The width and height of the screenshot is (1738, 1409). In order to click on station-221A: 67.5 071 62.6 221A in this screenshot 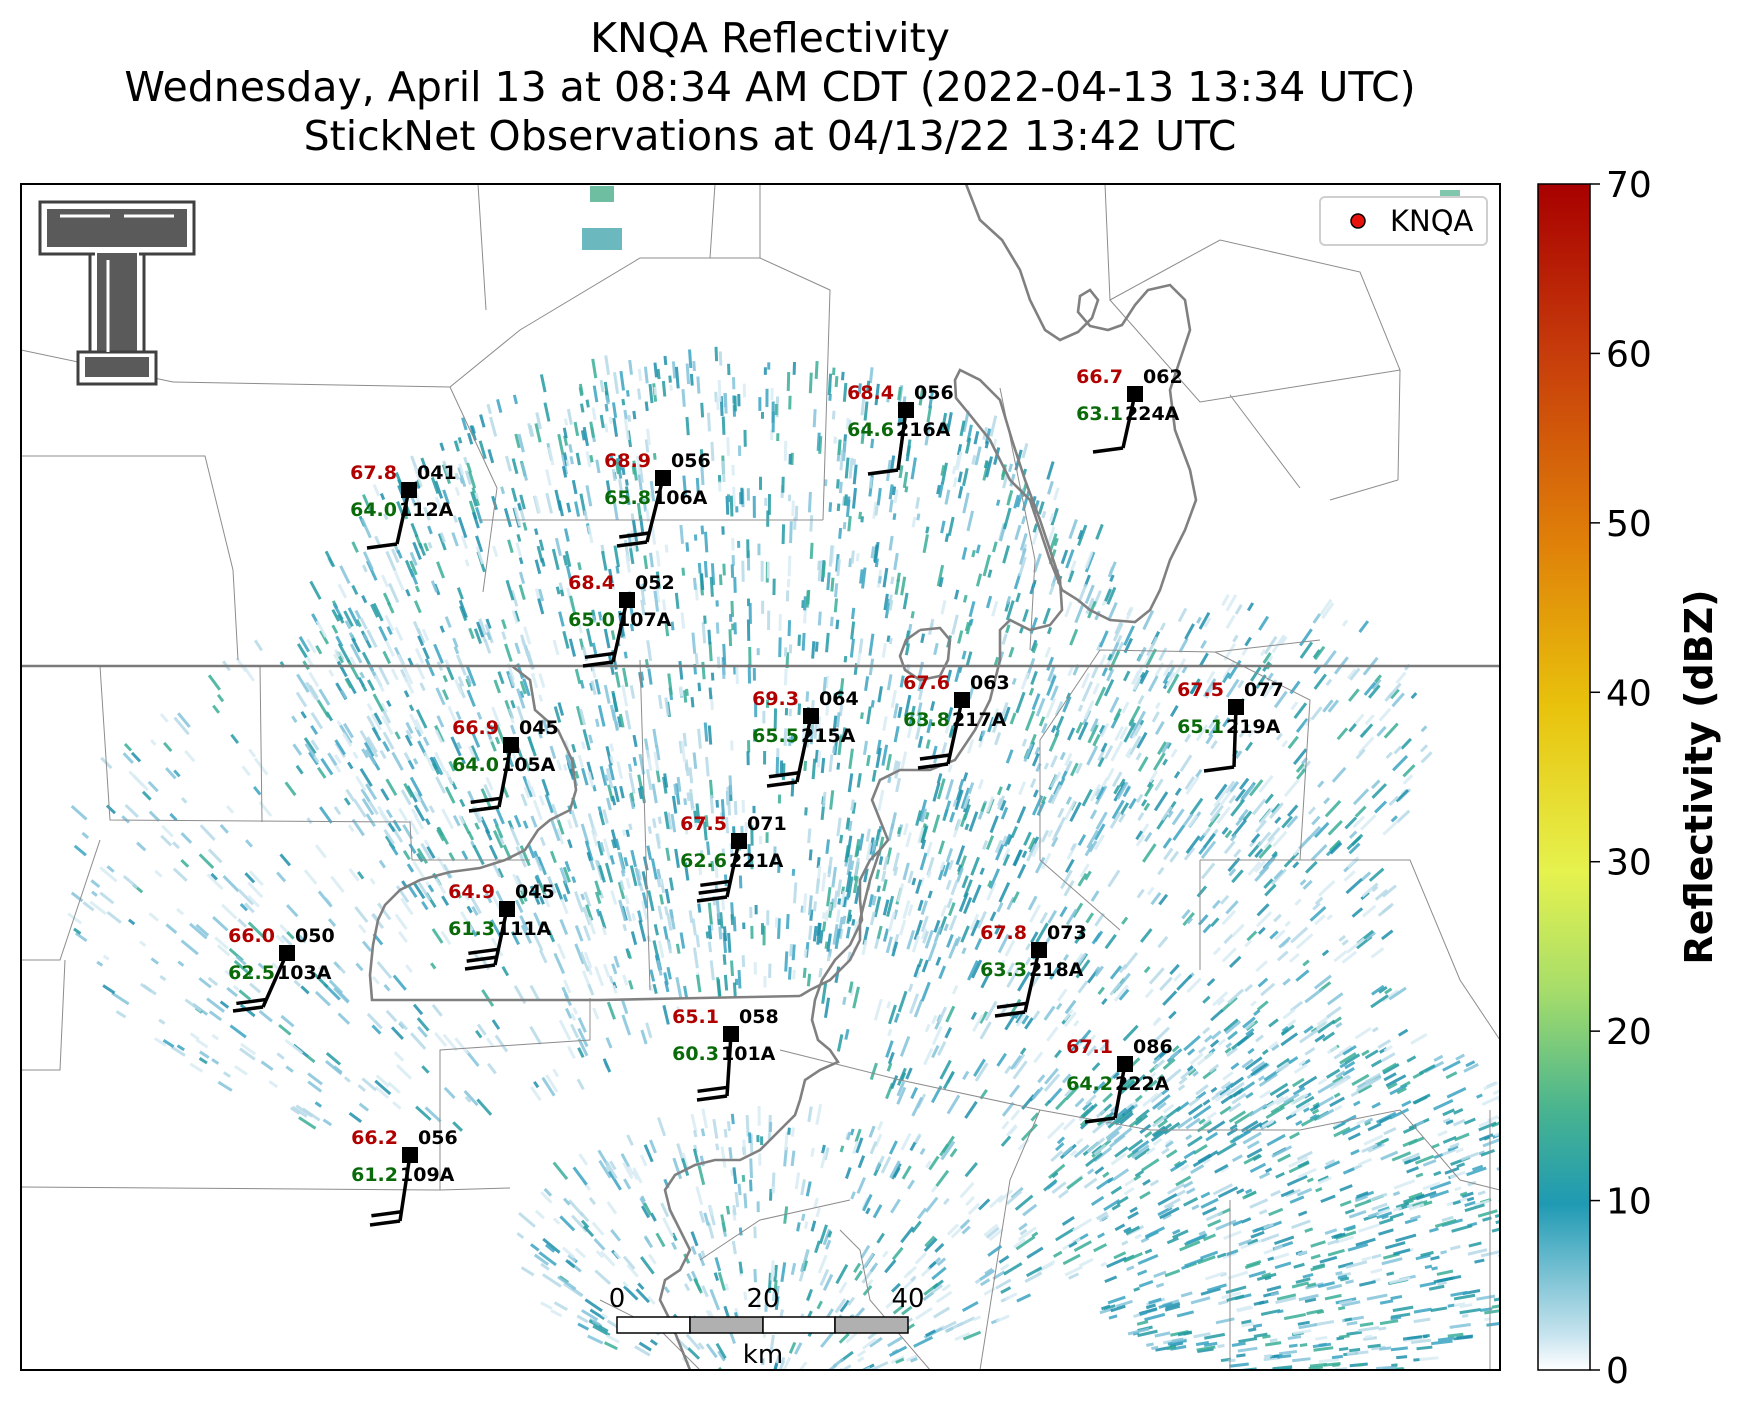, I will do `click(733, 858)`.